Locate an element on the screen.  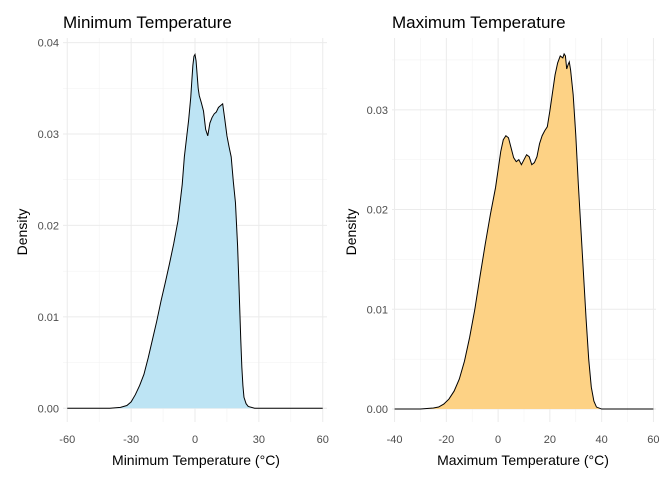
max-temp-x-axis-label: Maximum Temperature (°C) is located at coordinates (523, 460).